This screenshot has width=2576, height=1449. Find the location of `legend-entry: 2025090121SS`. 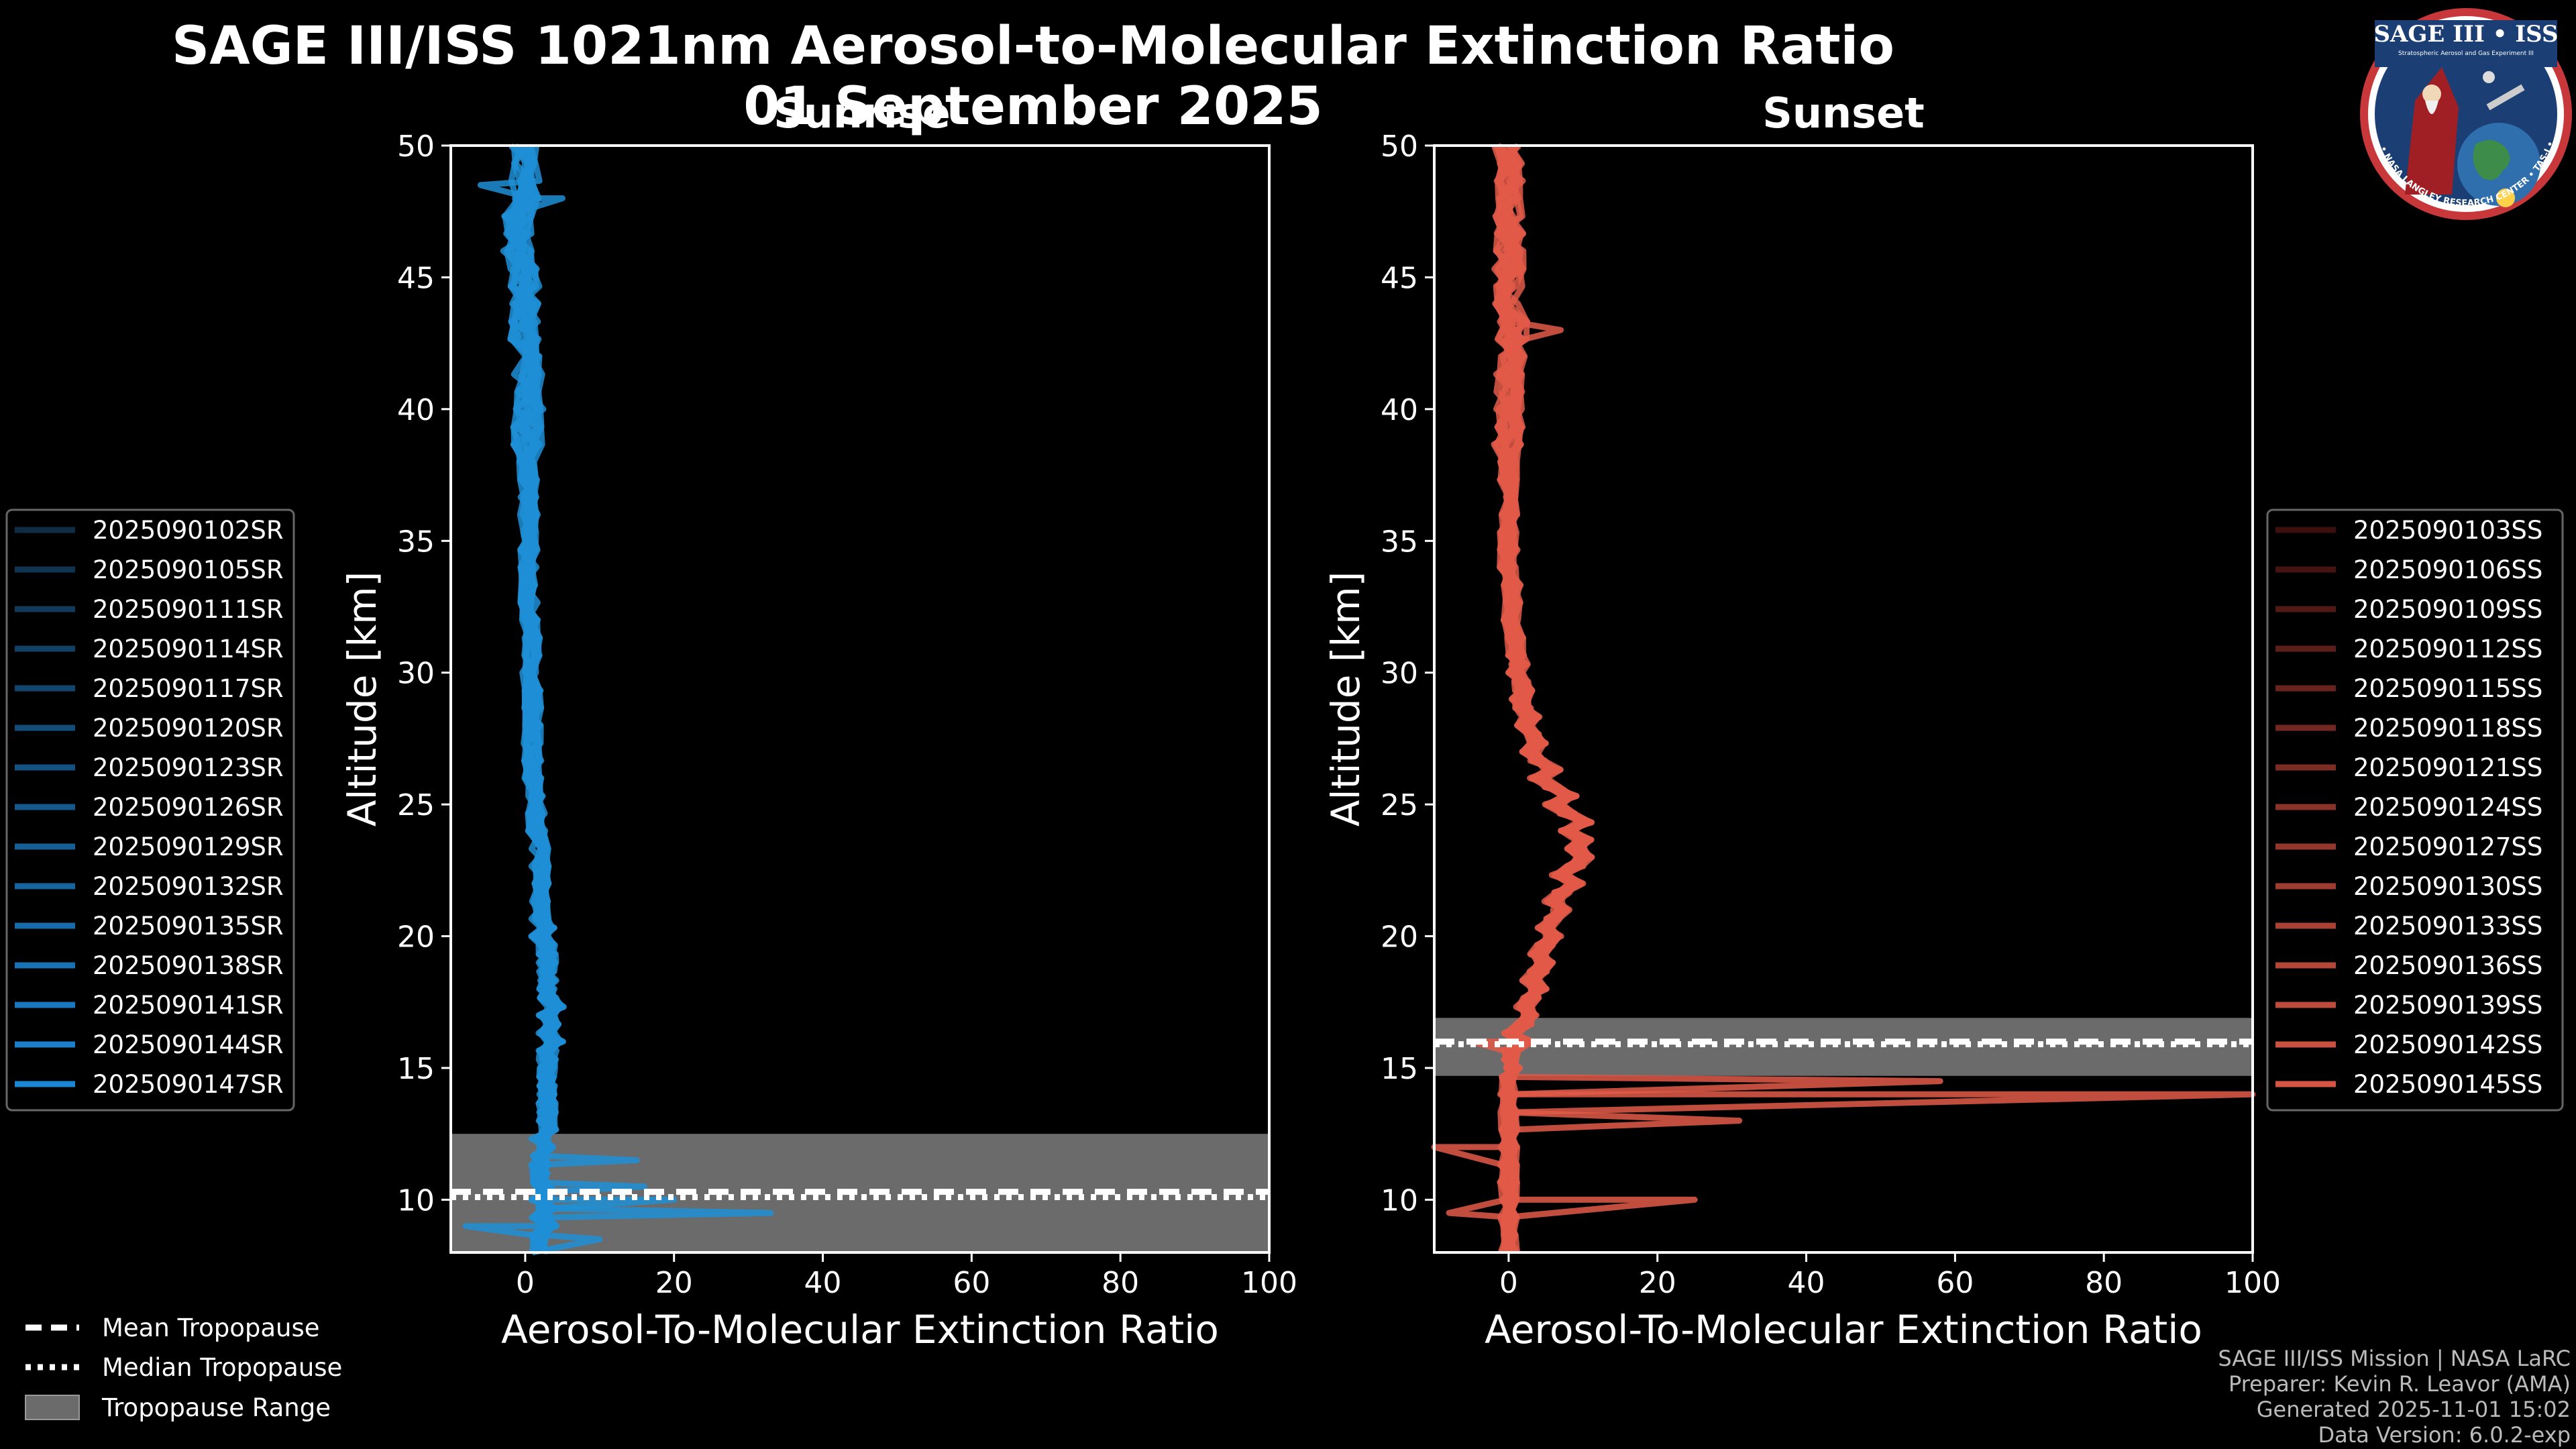

legend-entry: 2025090121SS is located at coordinates (2447, 767).